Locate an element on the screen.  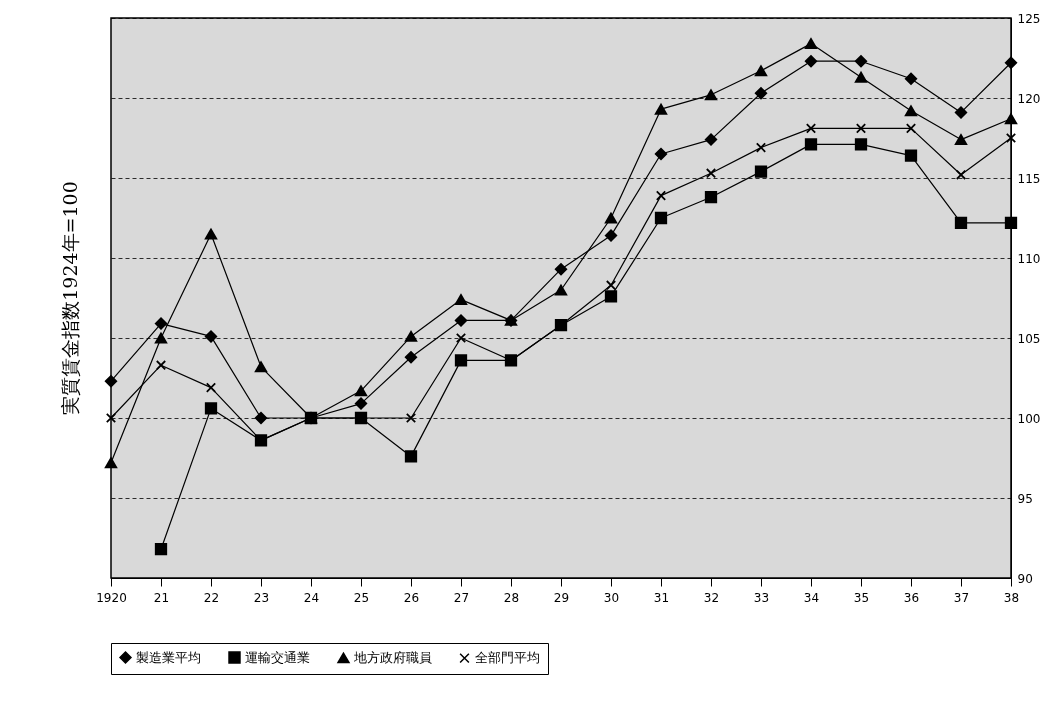
y-tick-label: 120 is located at coordinates (1029, 98).